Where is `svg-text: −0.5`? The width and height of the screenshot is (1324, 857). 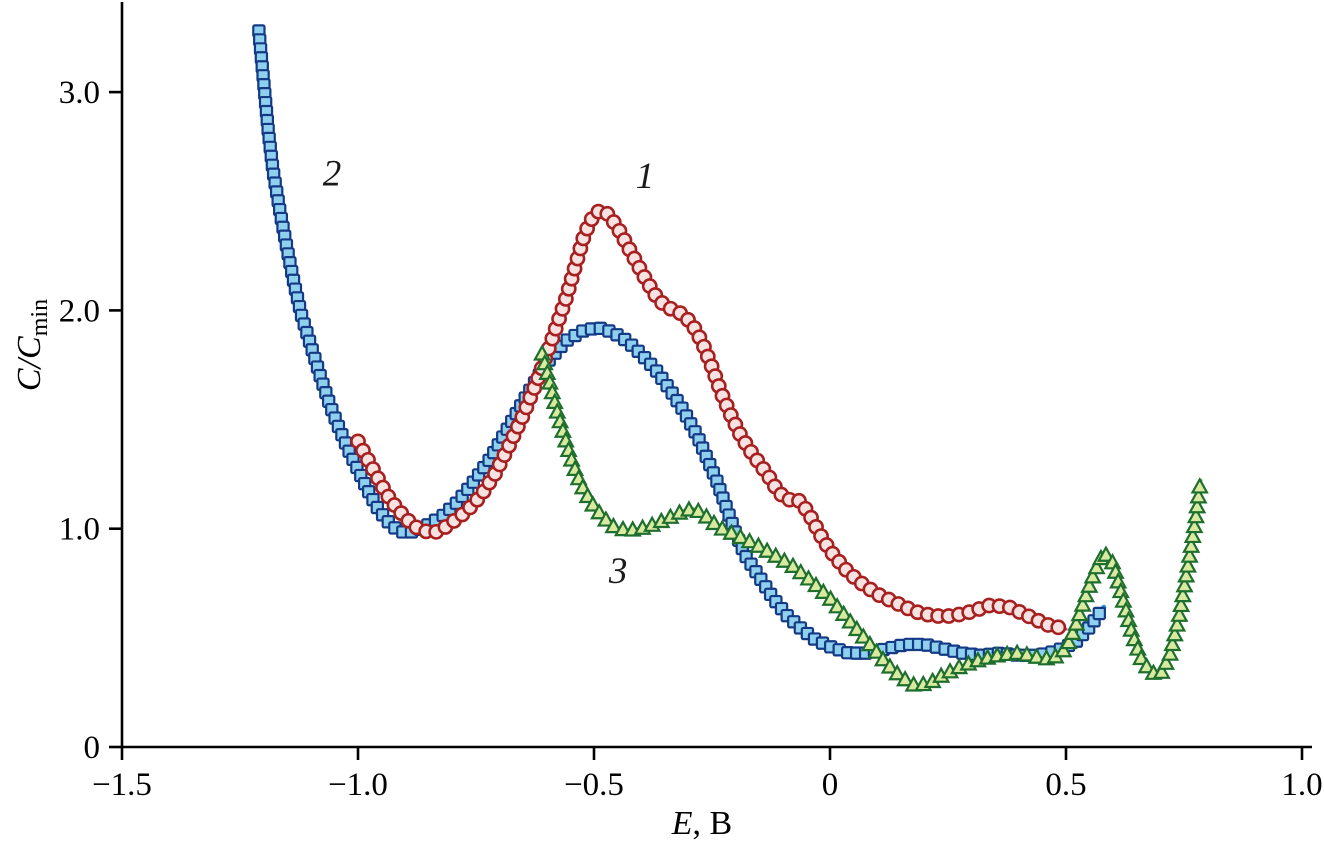
svg-text: −0.5 is located at coordinates (594, 785).